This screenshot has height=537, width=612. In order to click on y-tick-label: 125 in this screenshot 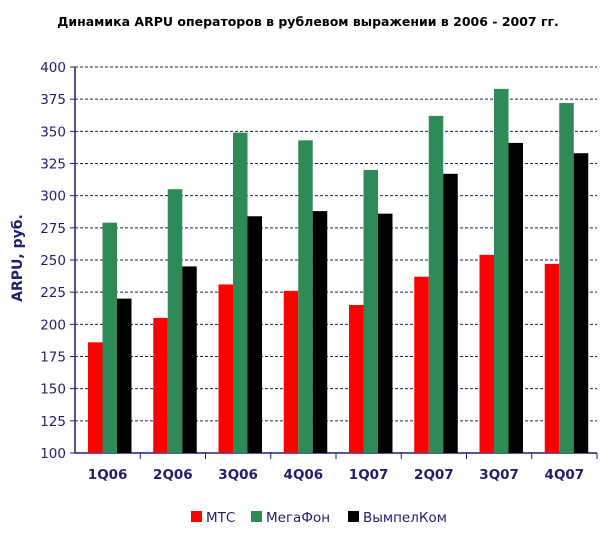, I will do `click(53, 422)`.